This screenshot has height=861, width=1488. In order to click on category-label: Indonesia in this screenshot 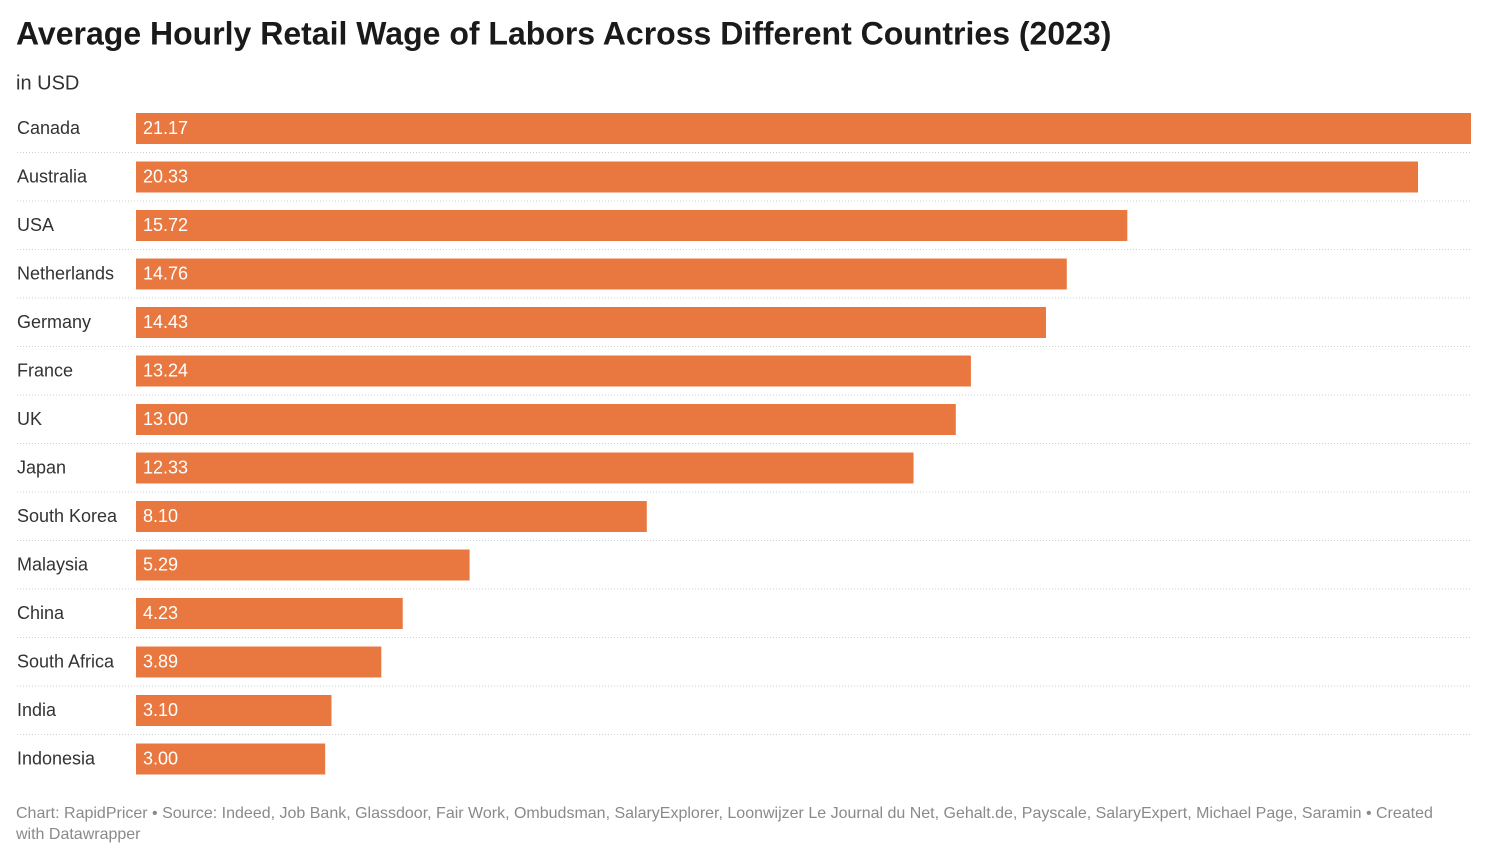, I will do `click(56, 758)`.